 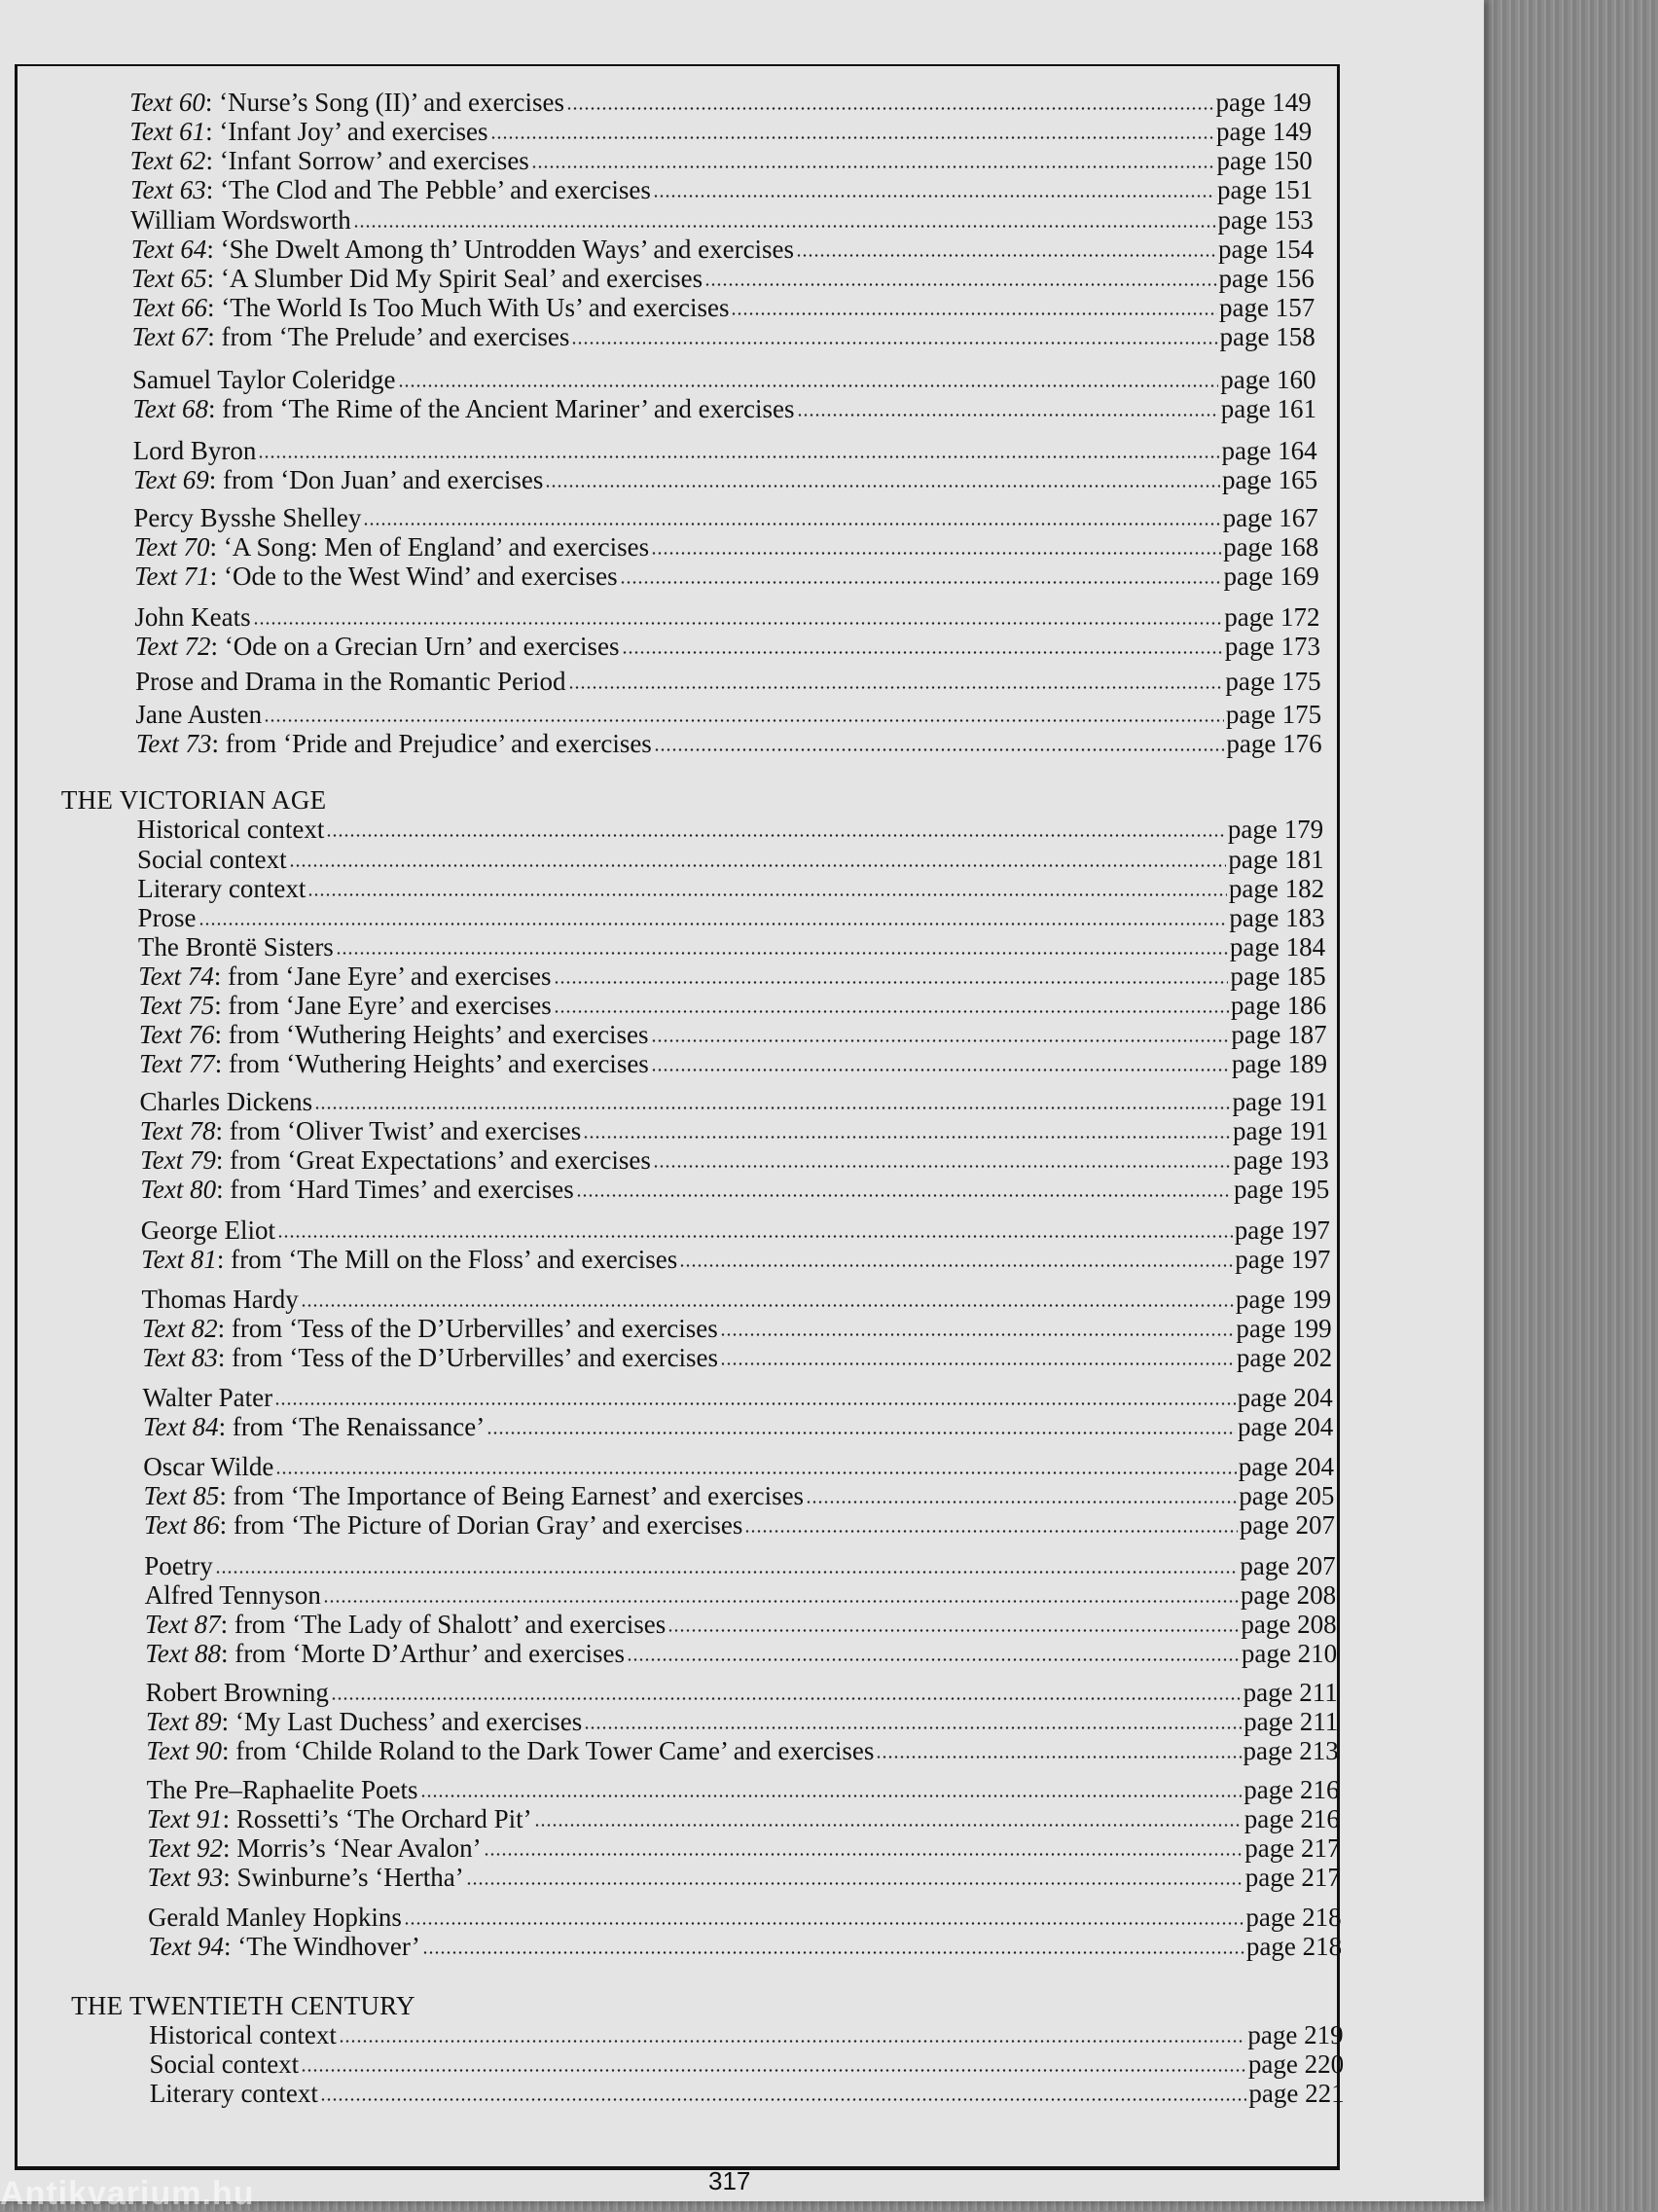 I want to click on entry-page: page 182, so click(x=1276, y=888).